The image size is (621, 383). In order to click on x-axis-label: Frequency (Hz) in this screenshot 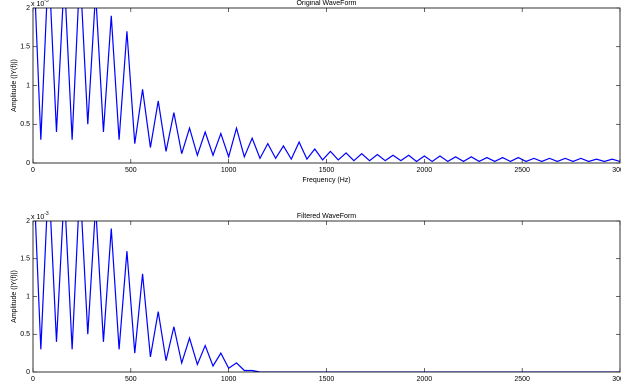, I will do `click(326, 180)`.